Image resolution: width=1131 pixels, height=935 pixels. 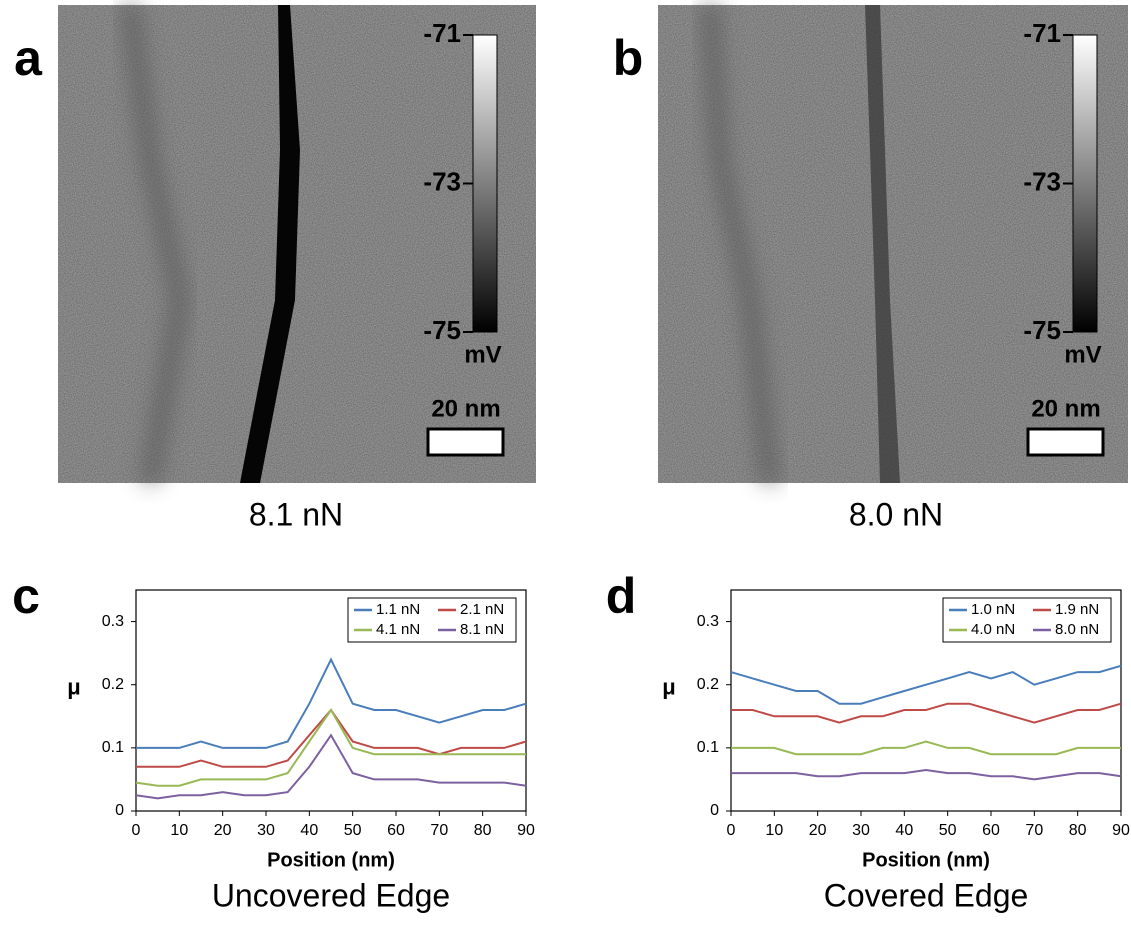 I want to click on legend-label: 1.0 nN, so click(x=993, y=609).